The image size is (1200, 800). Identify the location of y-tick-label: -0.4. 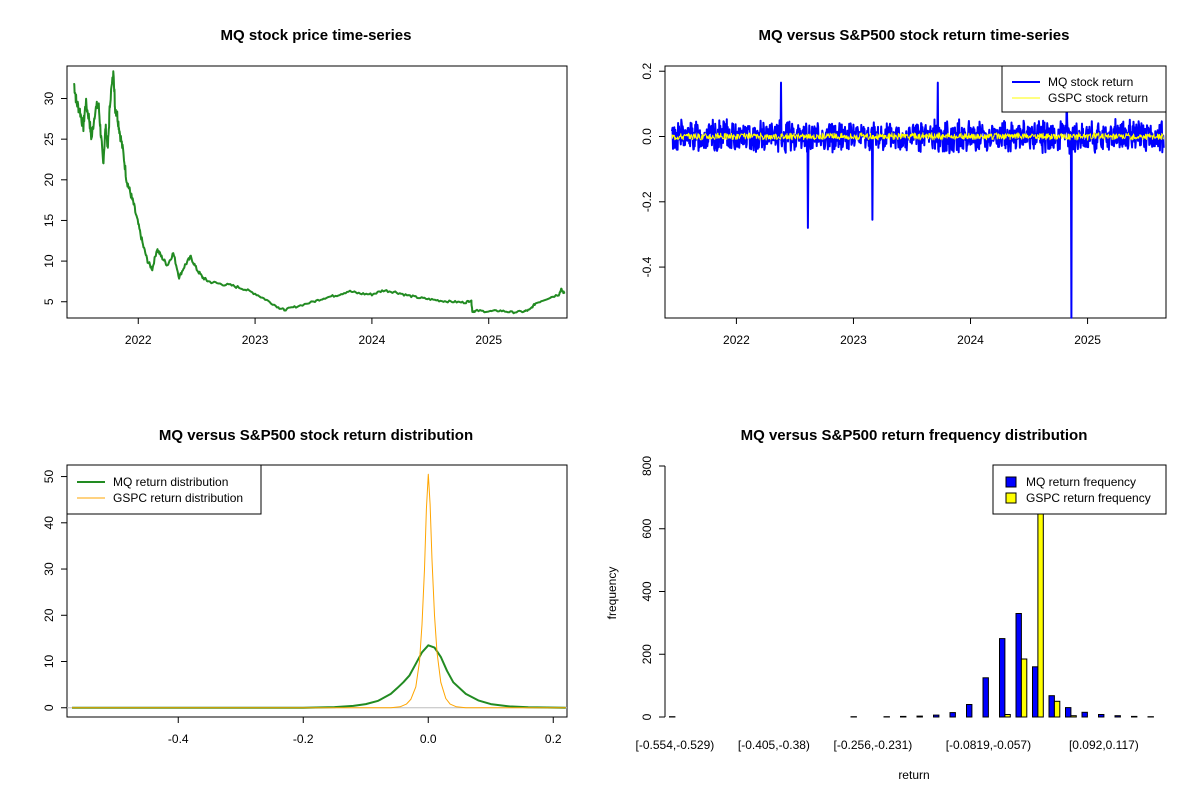
(647, 266).